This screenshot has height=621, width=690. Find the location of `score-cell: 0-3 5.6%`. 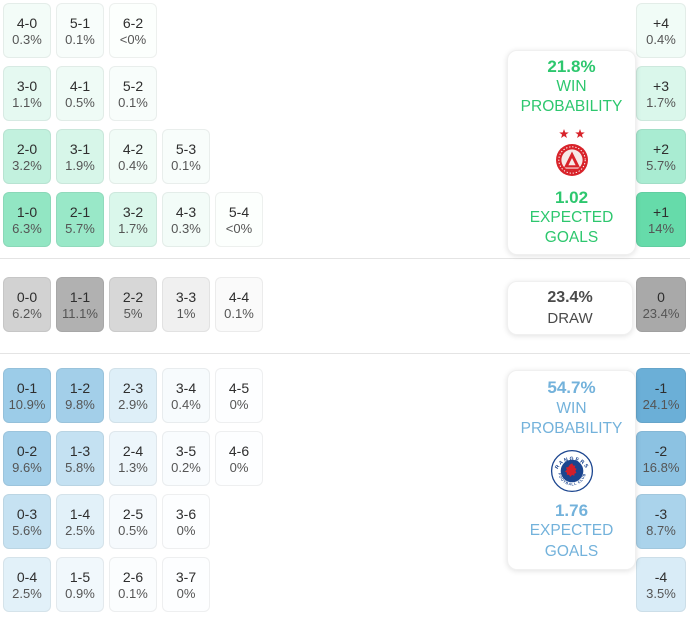

score-cell: 0-3 5.6% is located at coordinates (27, 521).